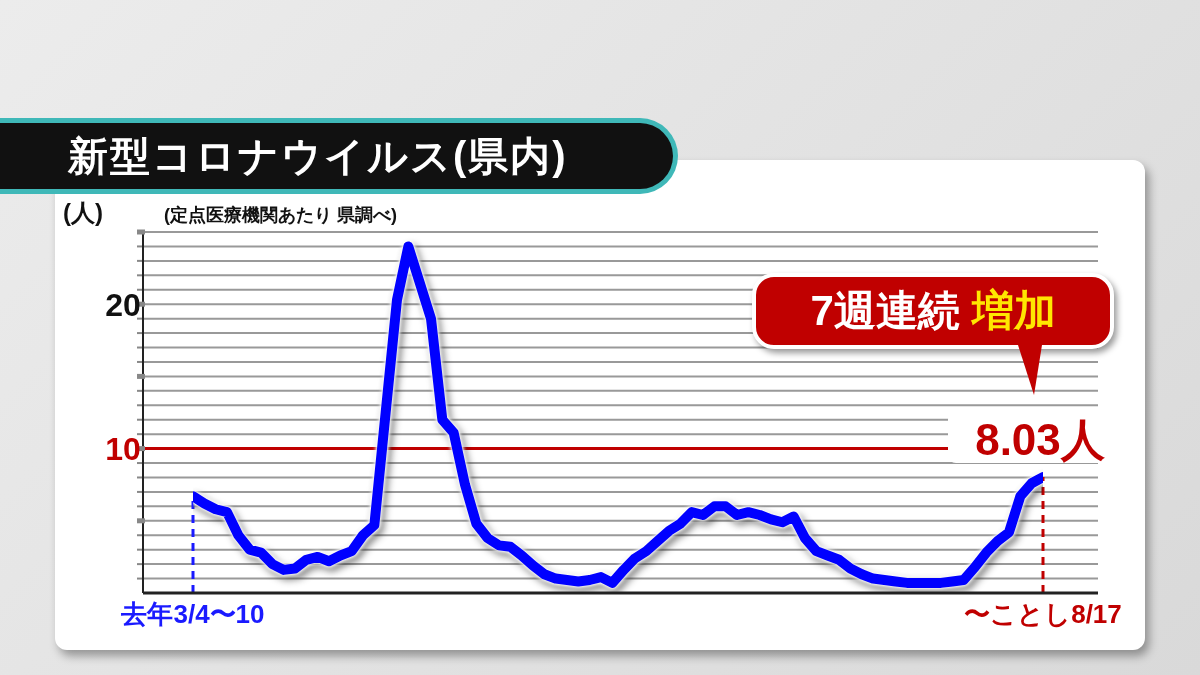  Describe the element at coordinates (123, 449) in the screenshot. I see `y-tick-label: 10` at that location.